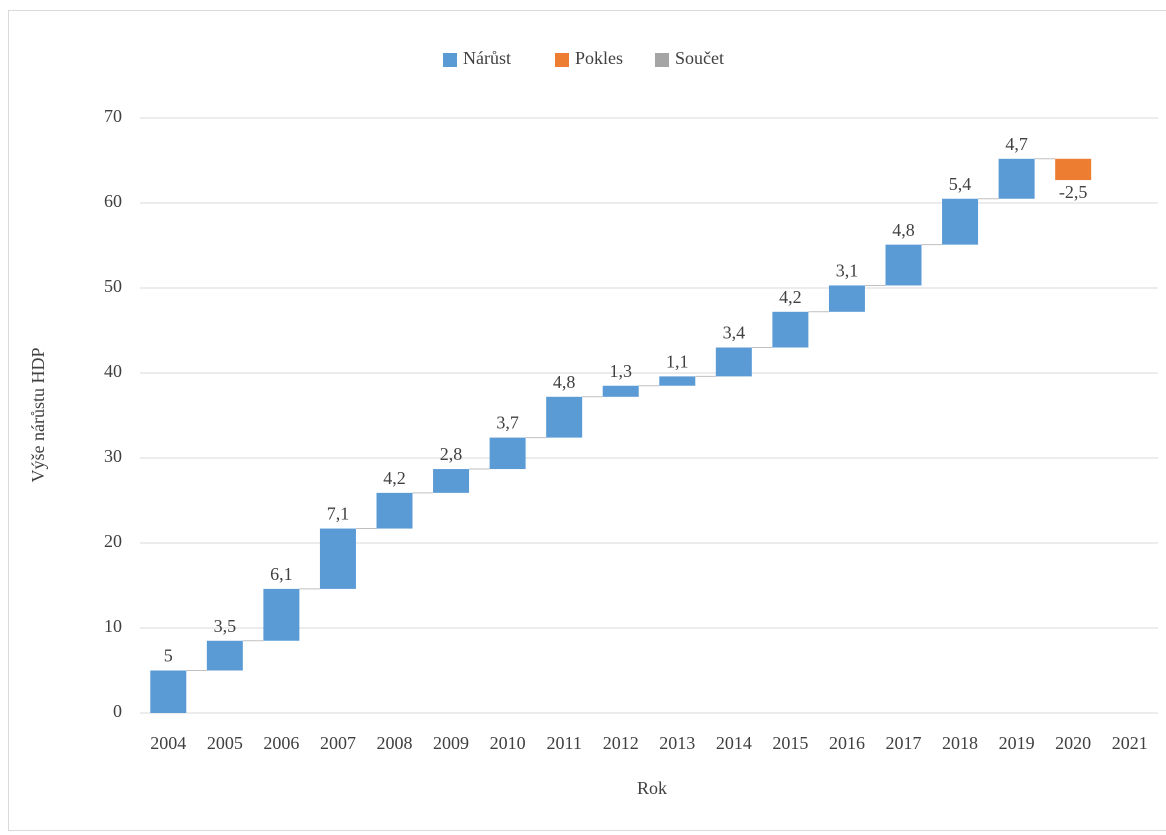 The image size is (1166, 835). Describe the element at coordinates (790, 743) in the screenshot. I see `x-tick-label: 2015` at that location.